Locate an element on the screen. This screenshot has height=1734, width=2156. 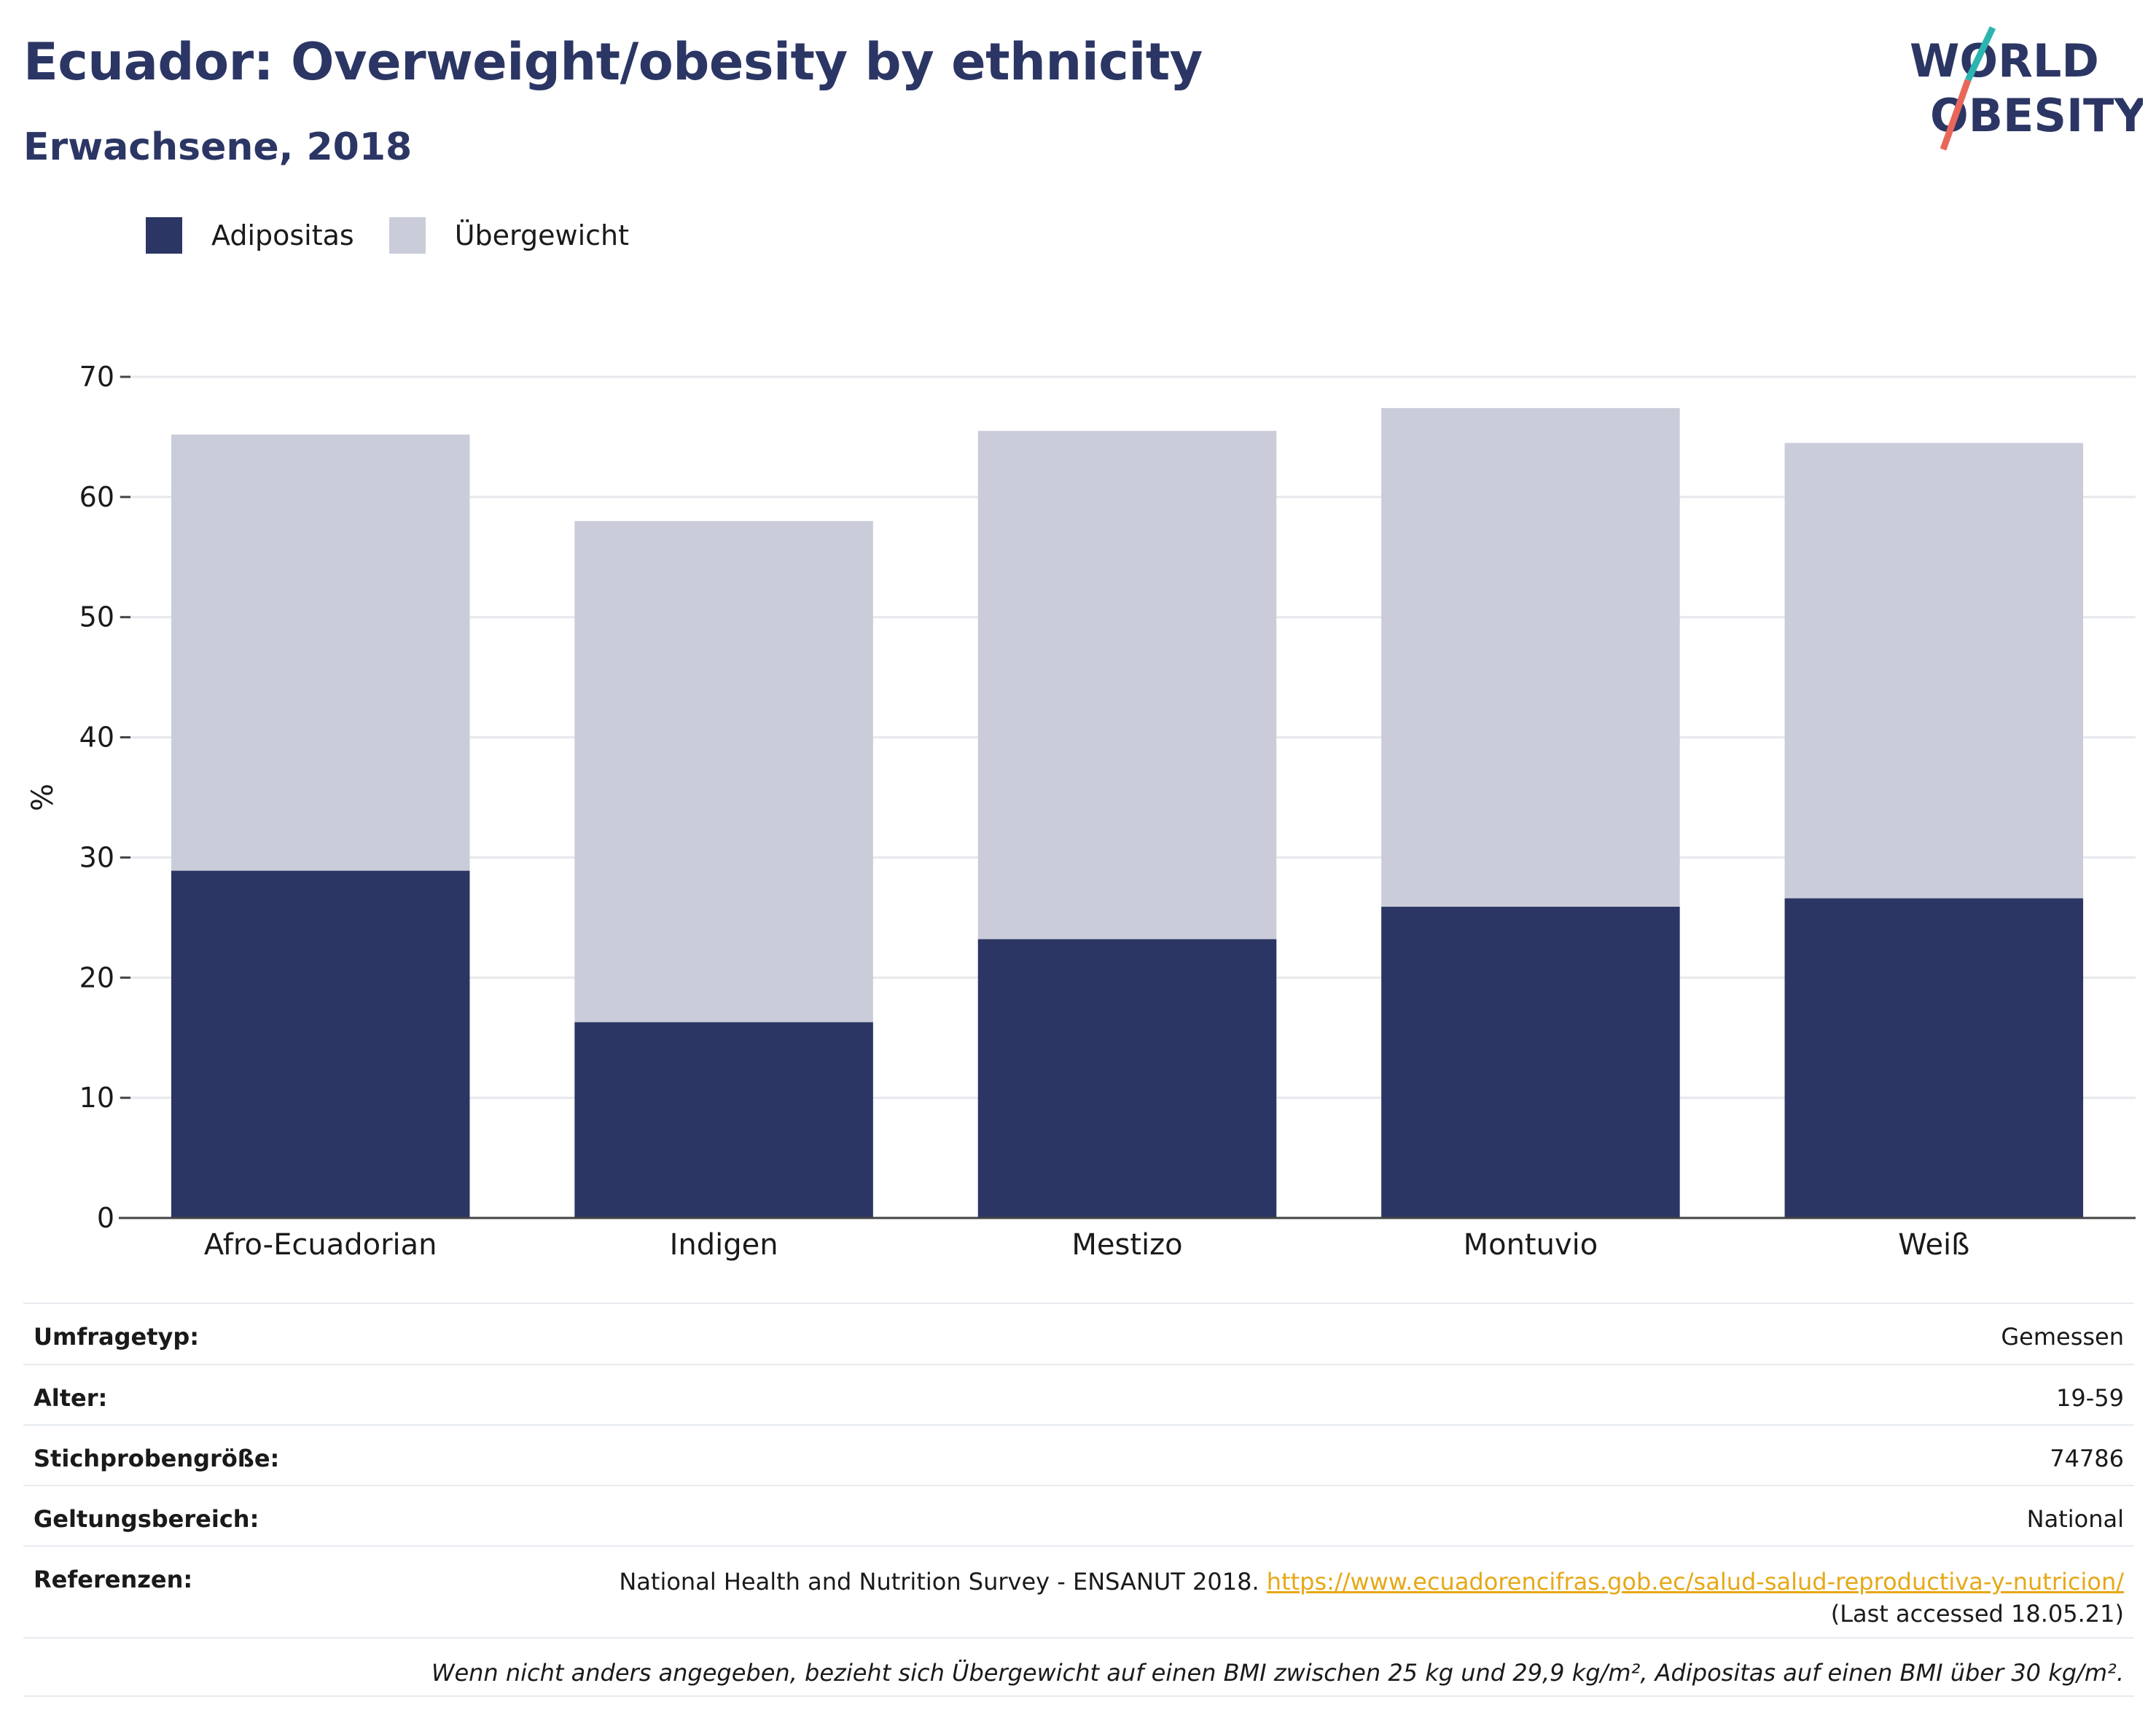
logo-slash-teal is located at coordinates (1980, 54).